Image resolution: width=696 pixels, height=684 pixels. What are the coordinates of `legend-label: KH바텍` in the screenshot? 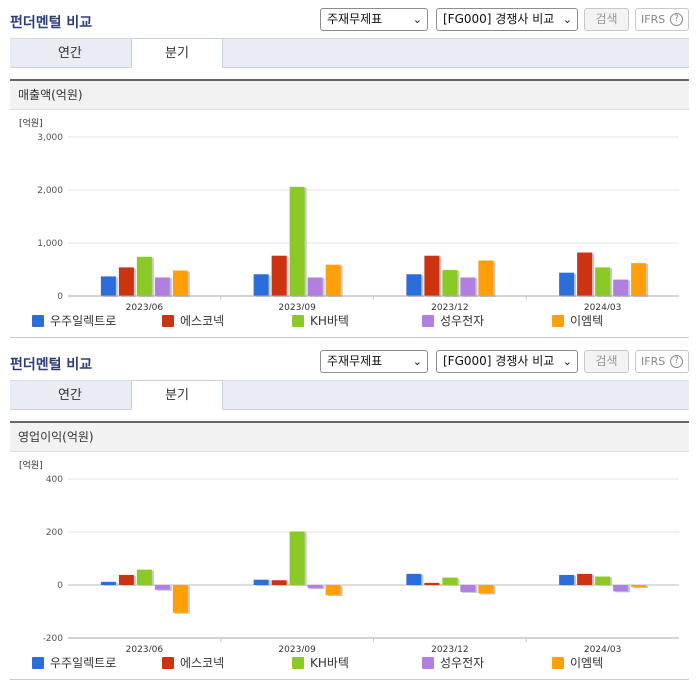 It's located at (329, 321).